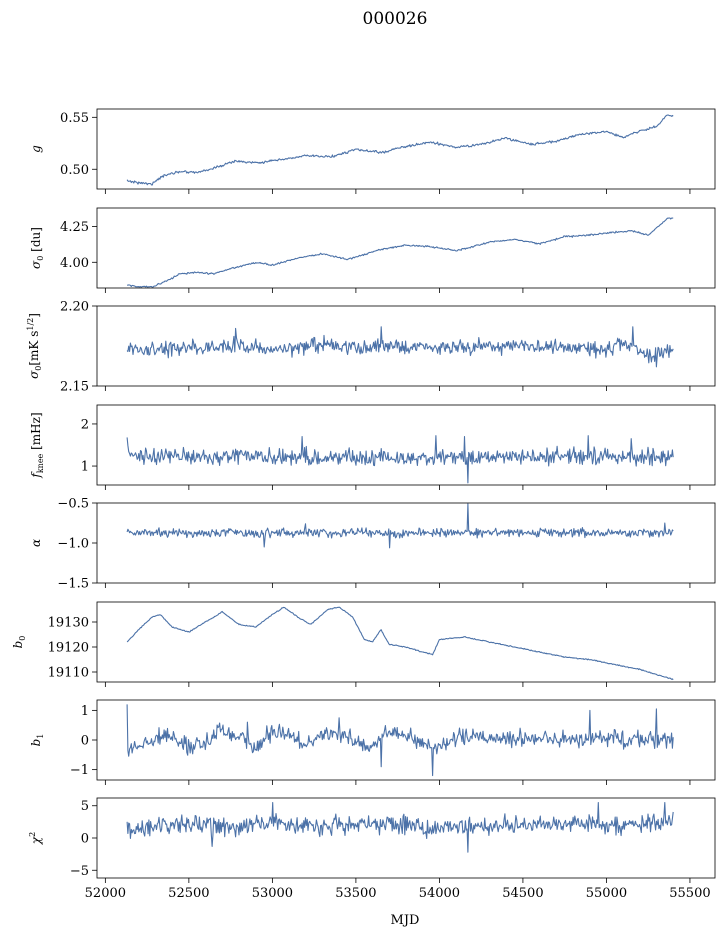  I want to click on y-axis-label: fknee [mHz], so click(37, 445).